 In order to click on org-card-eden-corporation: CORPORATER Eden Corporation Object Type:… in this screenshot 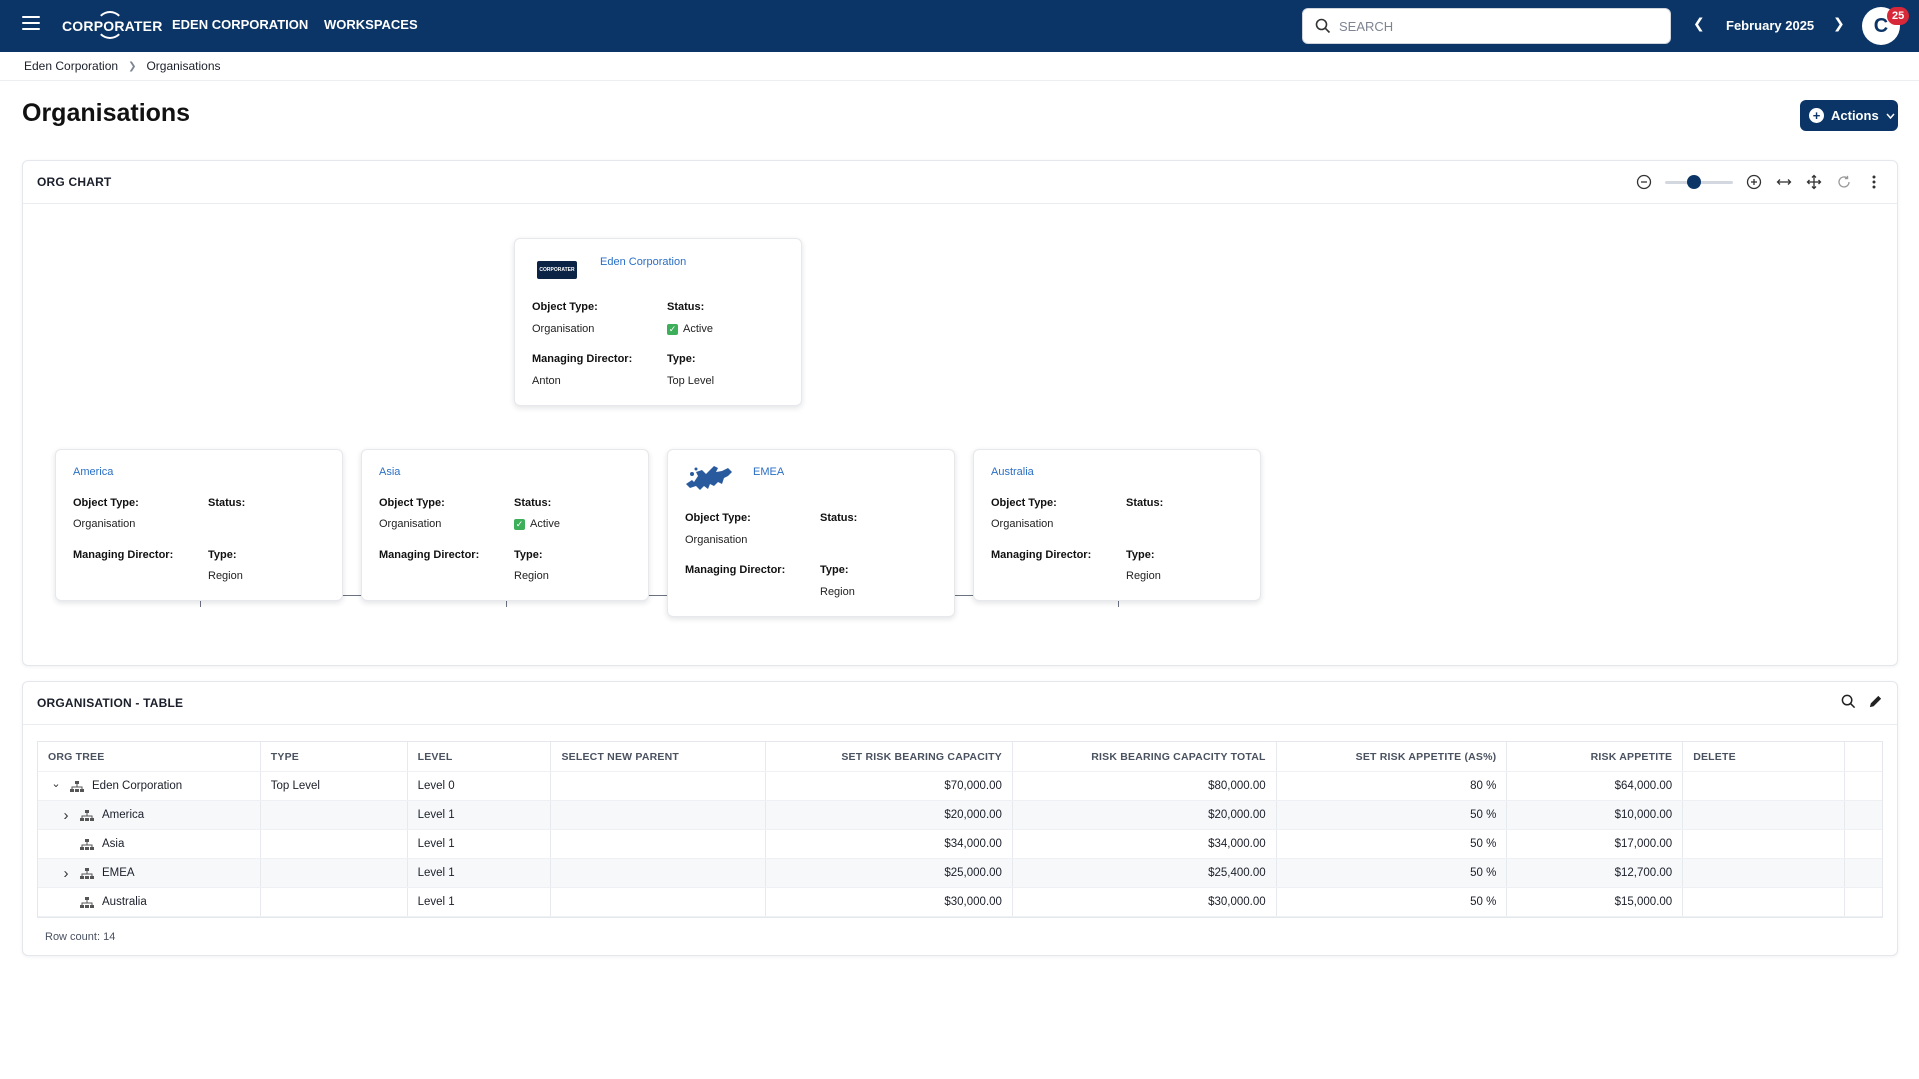, I will do `click(658, 322)`.